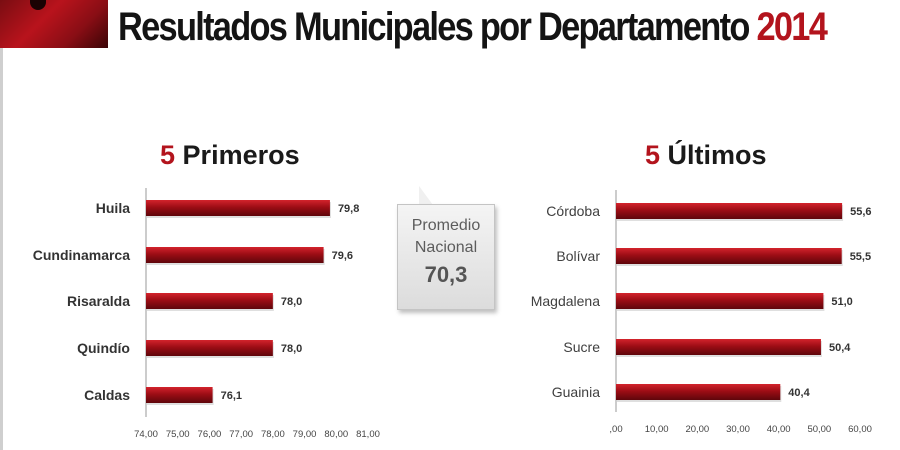 The width and height of the screenshot is (900, 450). I want to click on chart-title-bottom-text: Últimos, so click(717, 155).